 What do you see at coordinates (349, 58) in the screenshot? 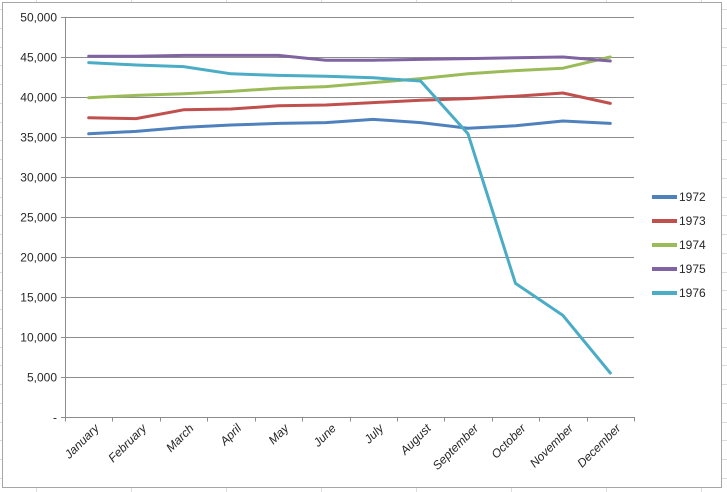
I see `series-line-1975` at bounding box center [349, 58].